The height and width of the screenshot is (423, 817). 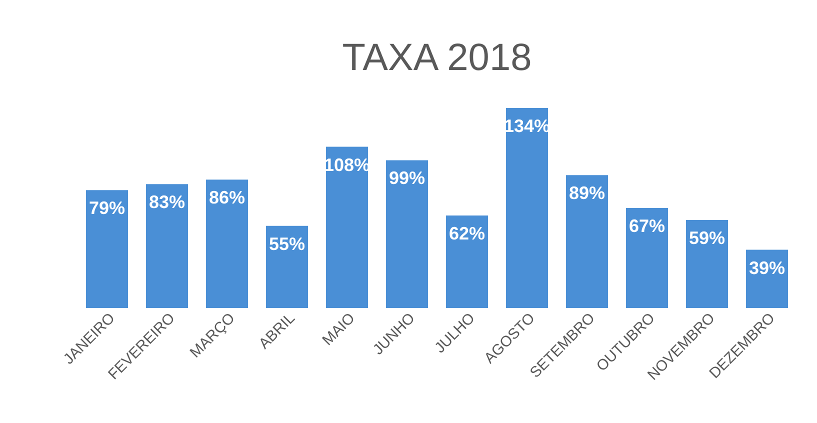 I want to click on data-label: 134%, so click(x=527, y=126).